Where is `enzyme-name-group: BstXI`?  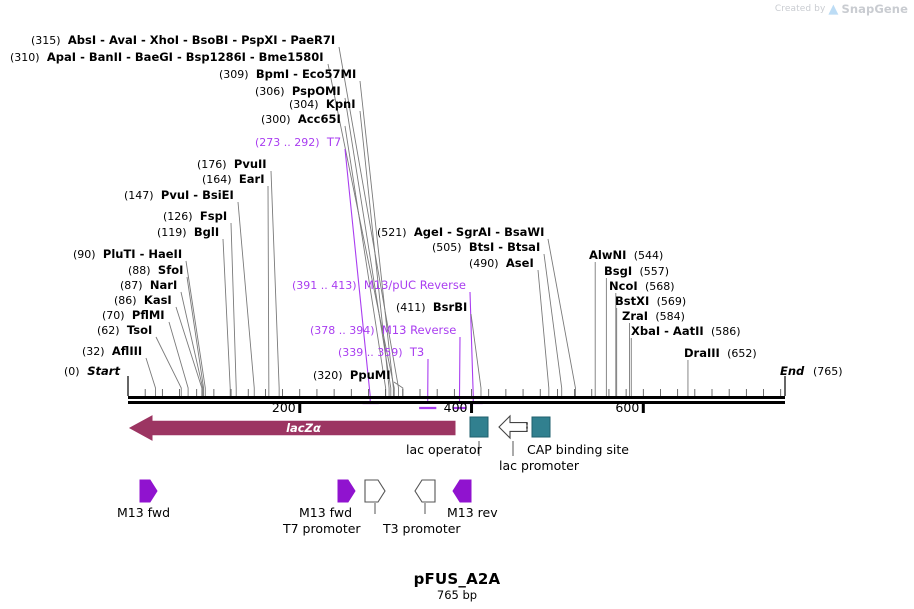
enzyme-name-group: BstXI is located at coordinates (632, 301).